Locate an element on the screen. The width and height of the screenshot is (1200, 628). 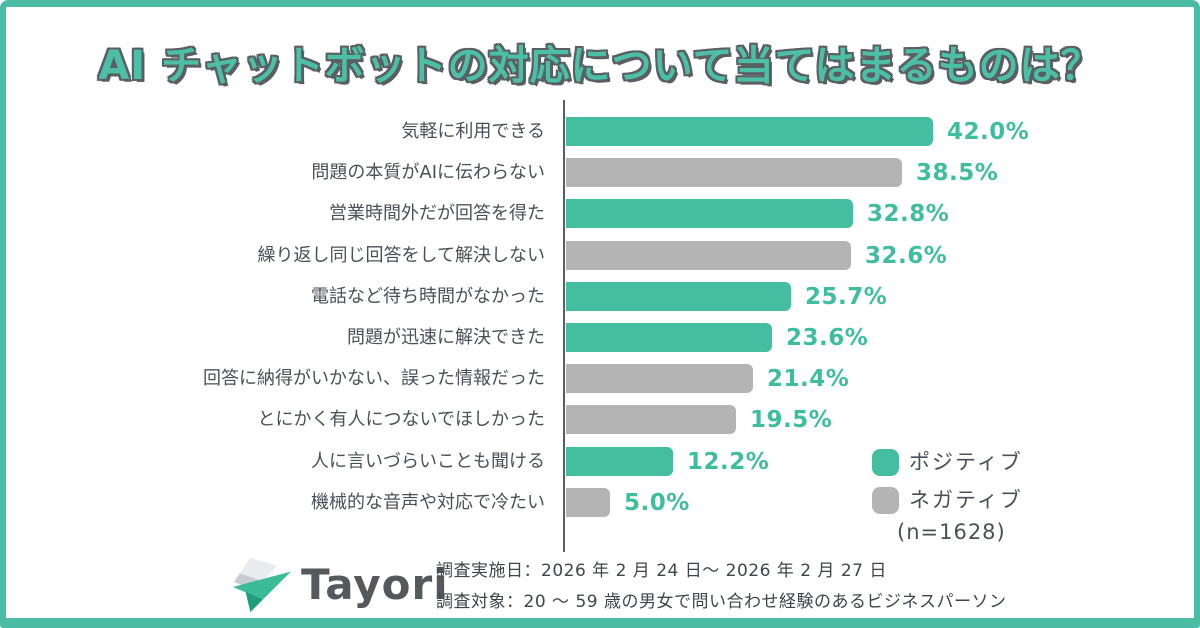
logo: Tayori is located at coordinates (340, 585).